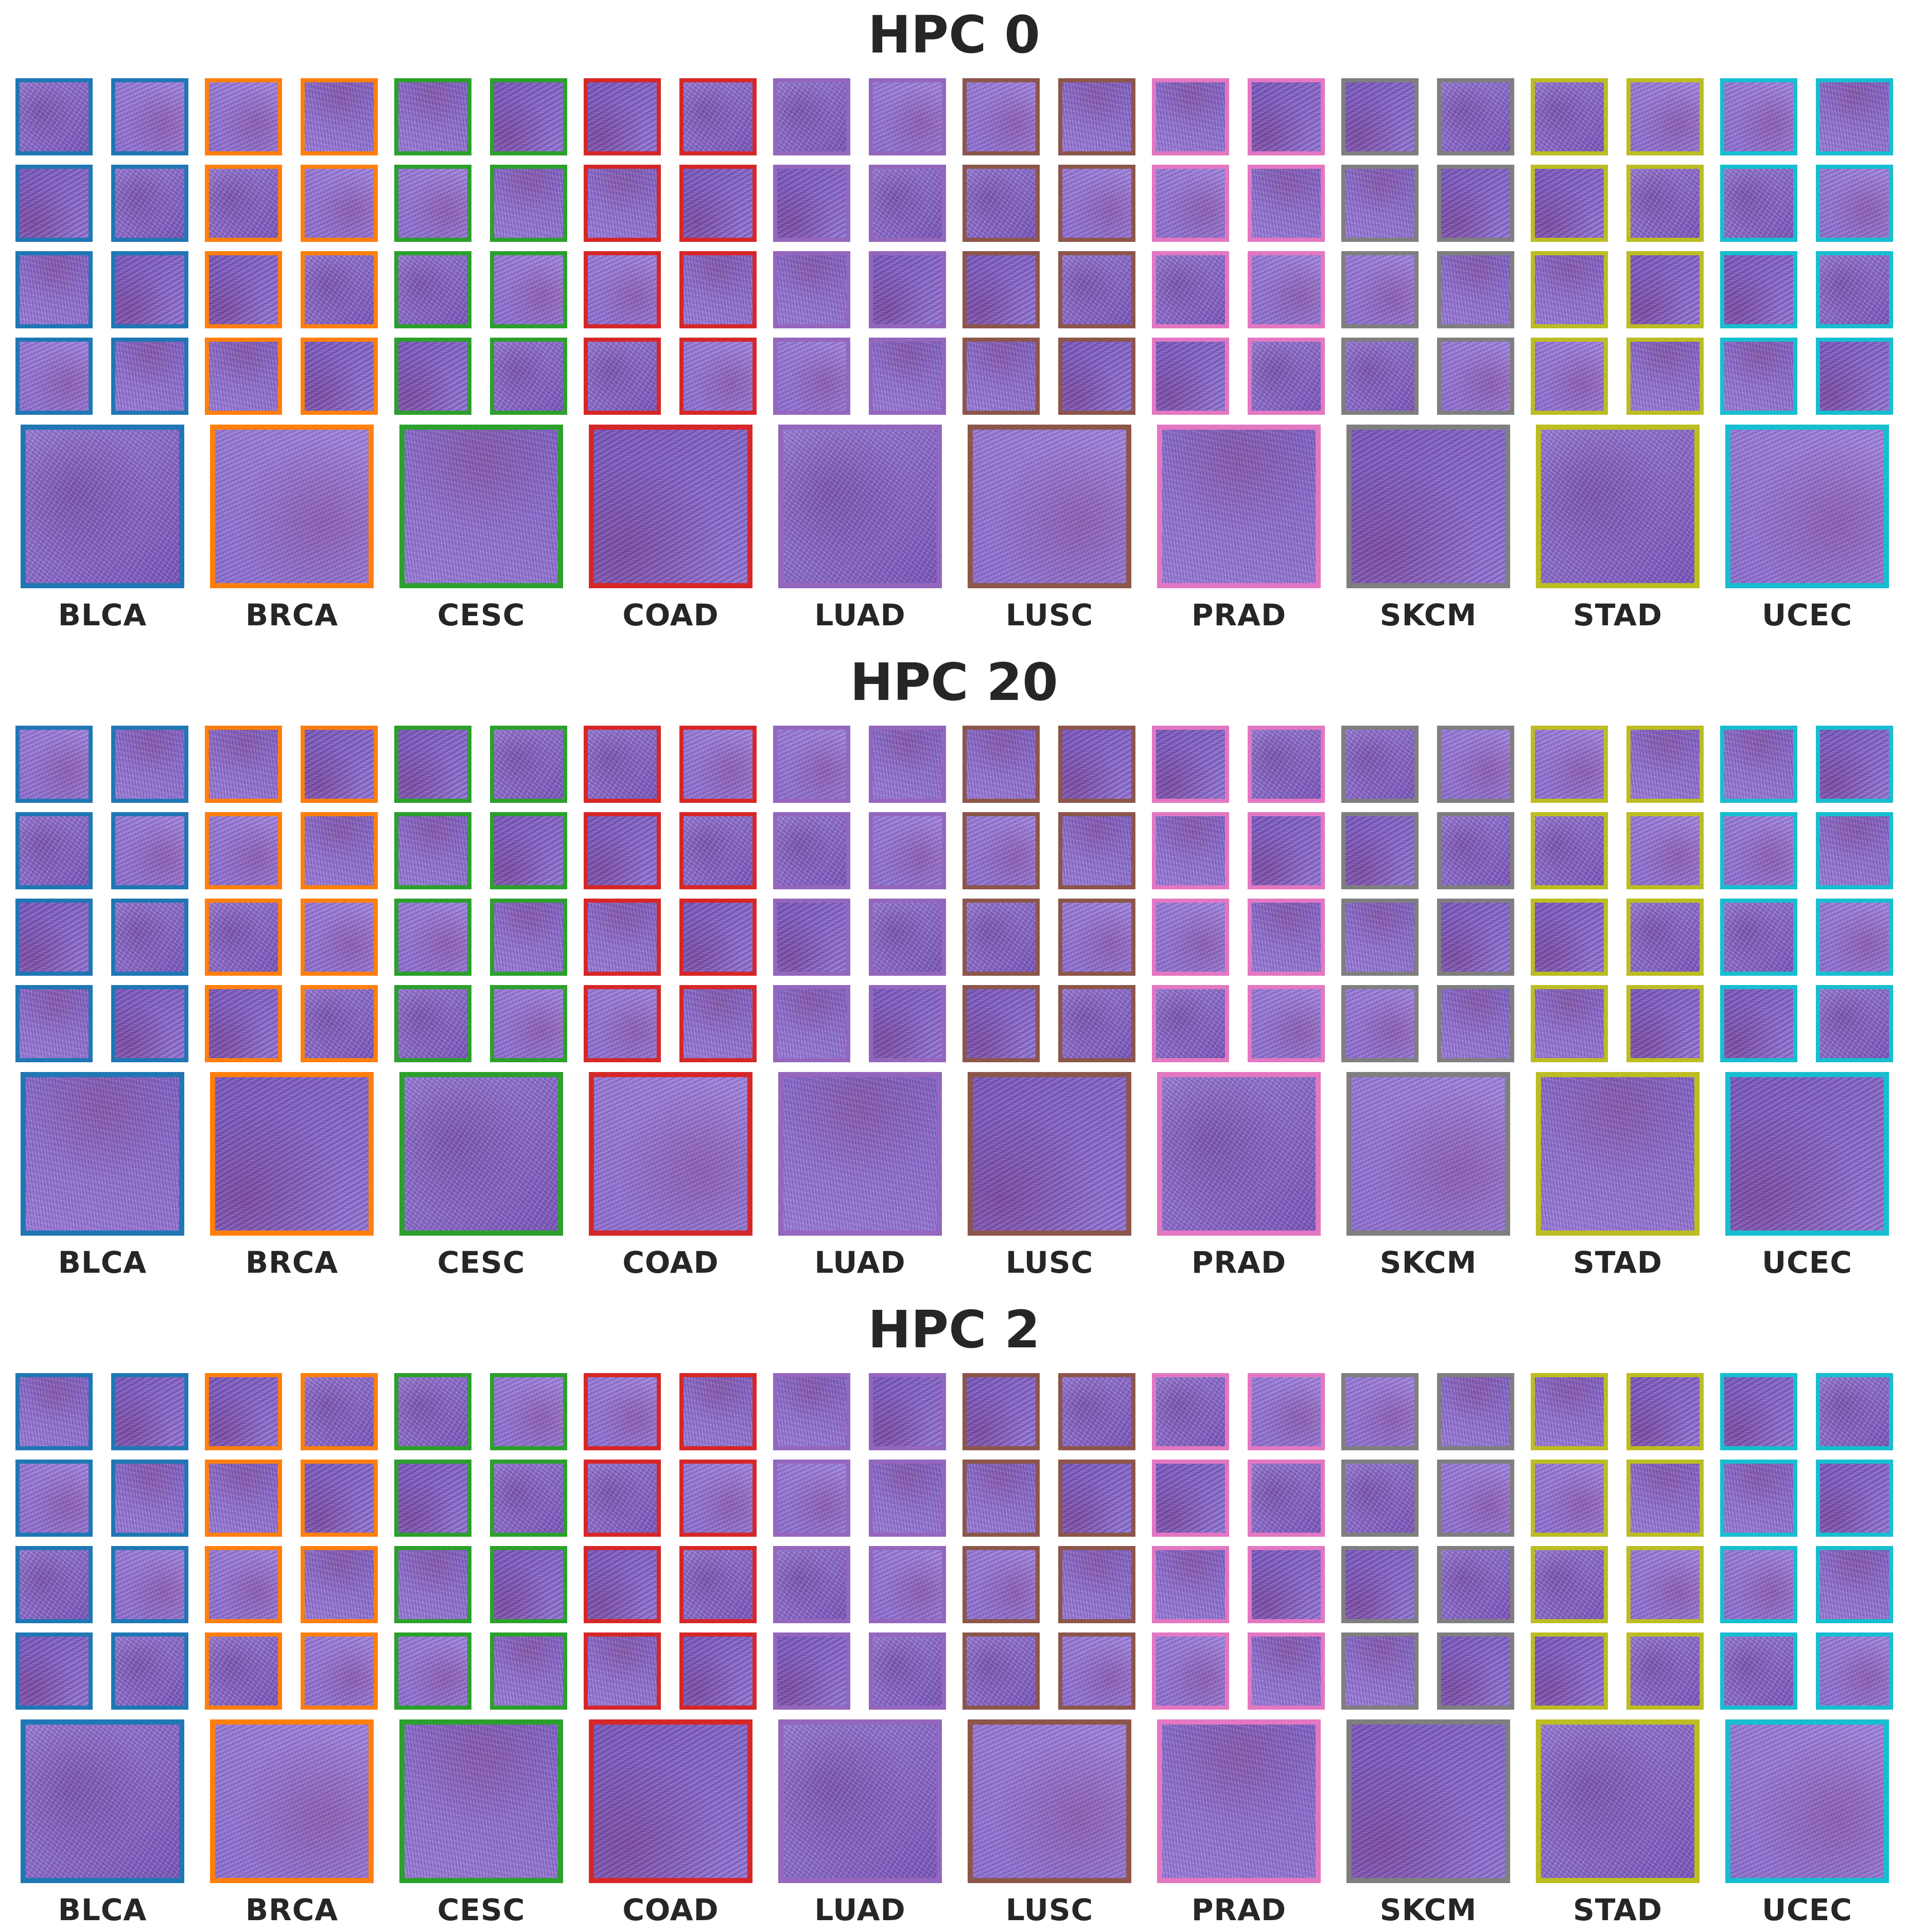  I want to click on hpc-panel-title: HPC 0, so click(954, 35).